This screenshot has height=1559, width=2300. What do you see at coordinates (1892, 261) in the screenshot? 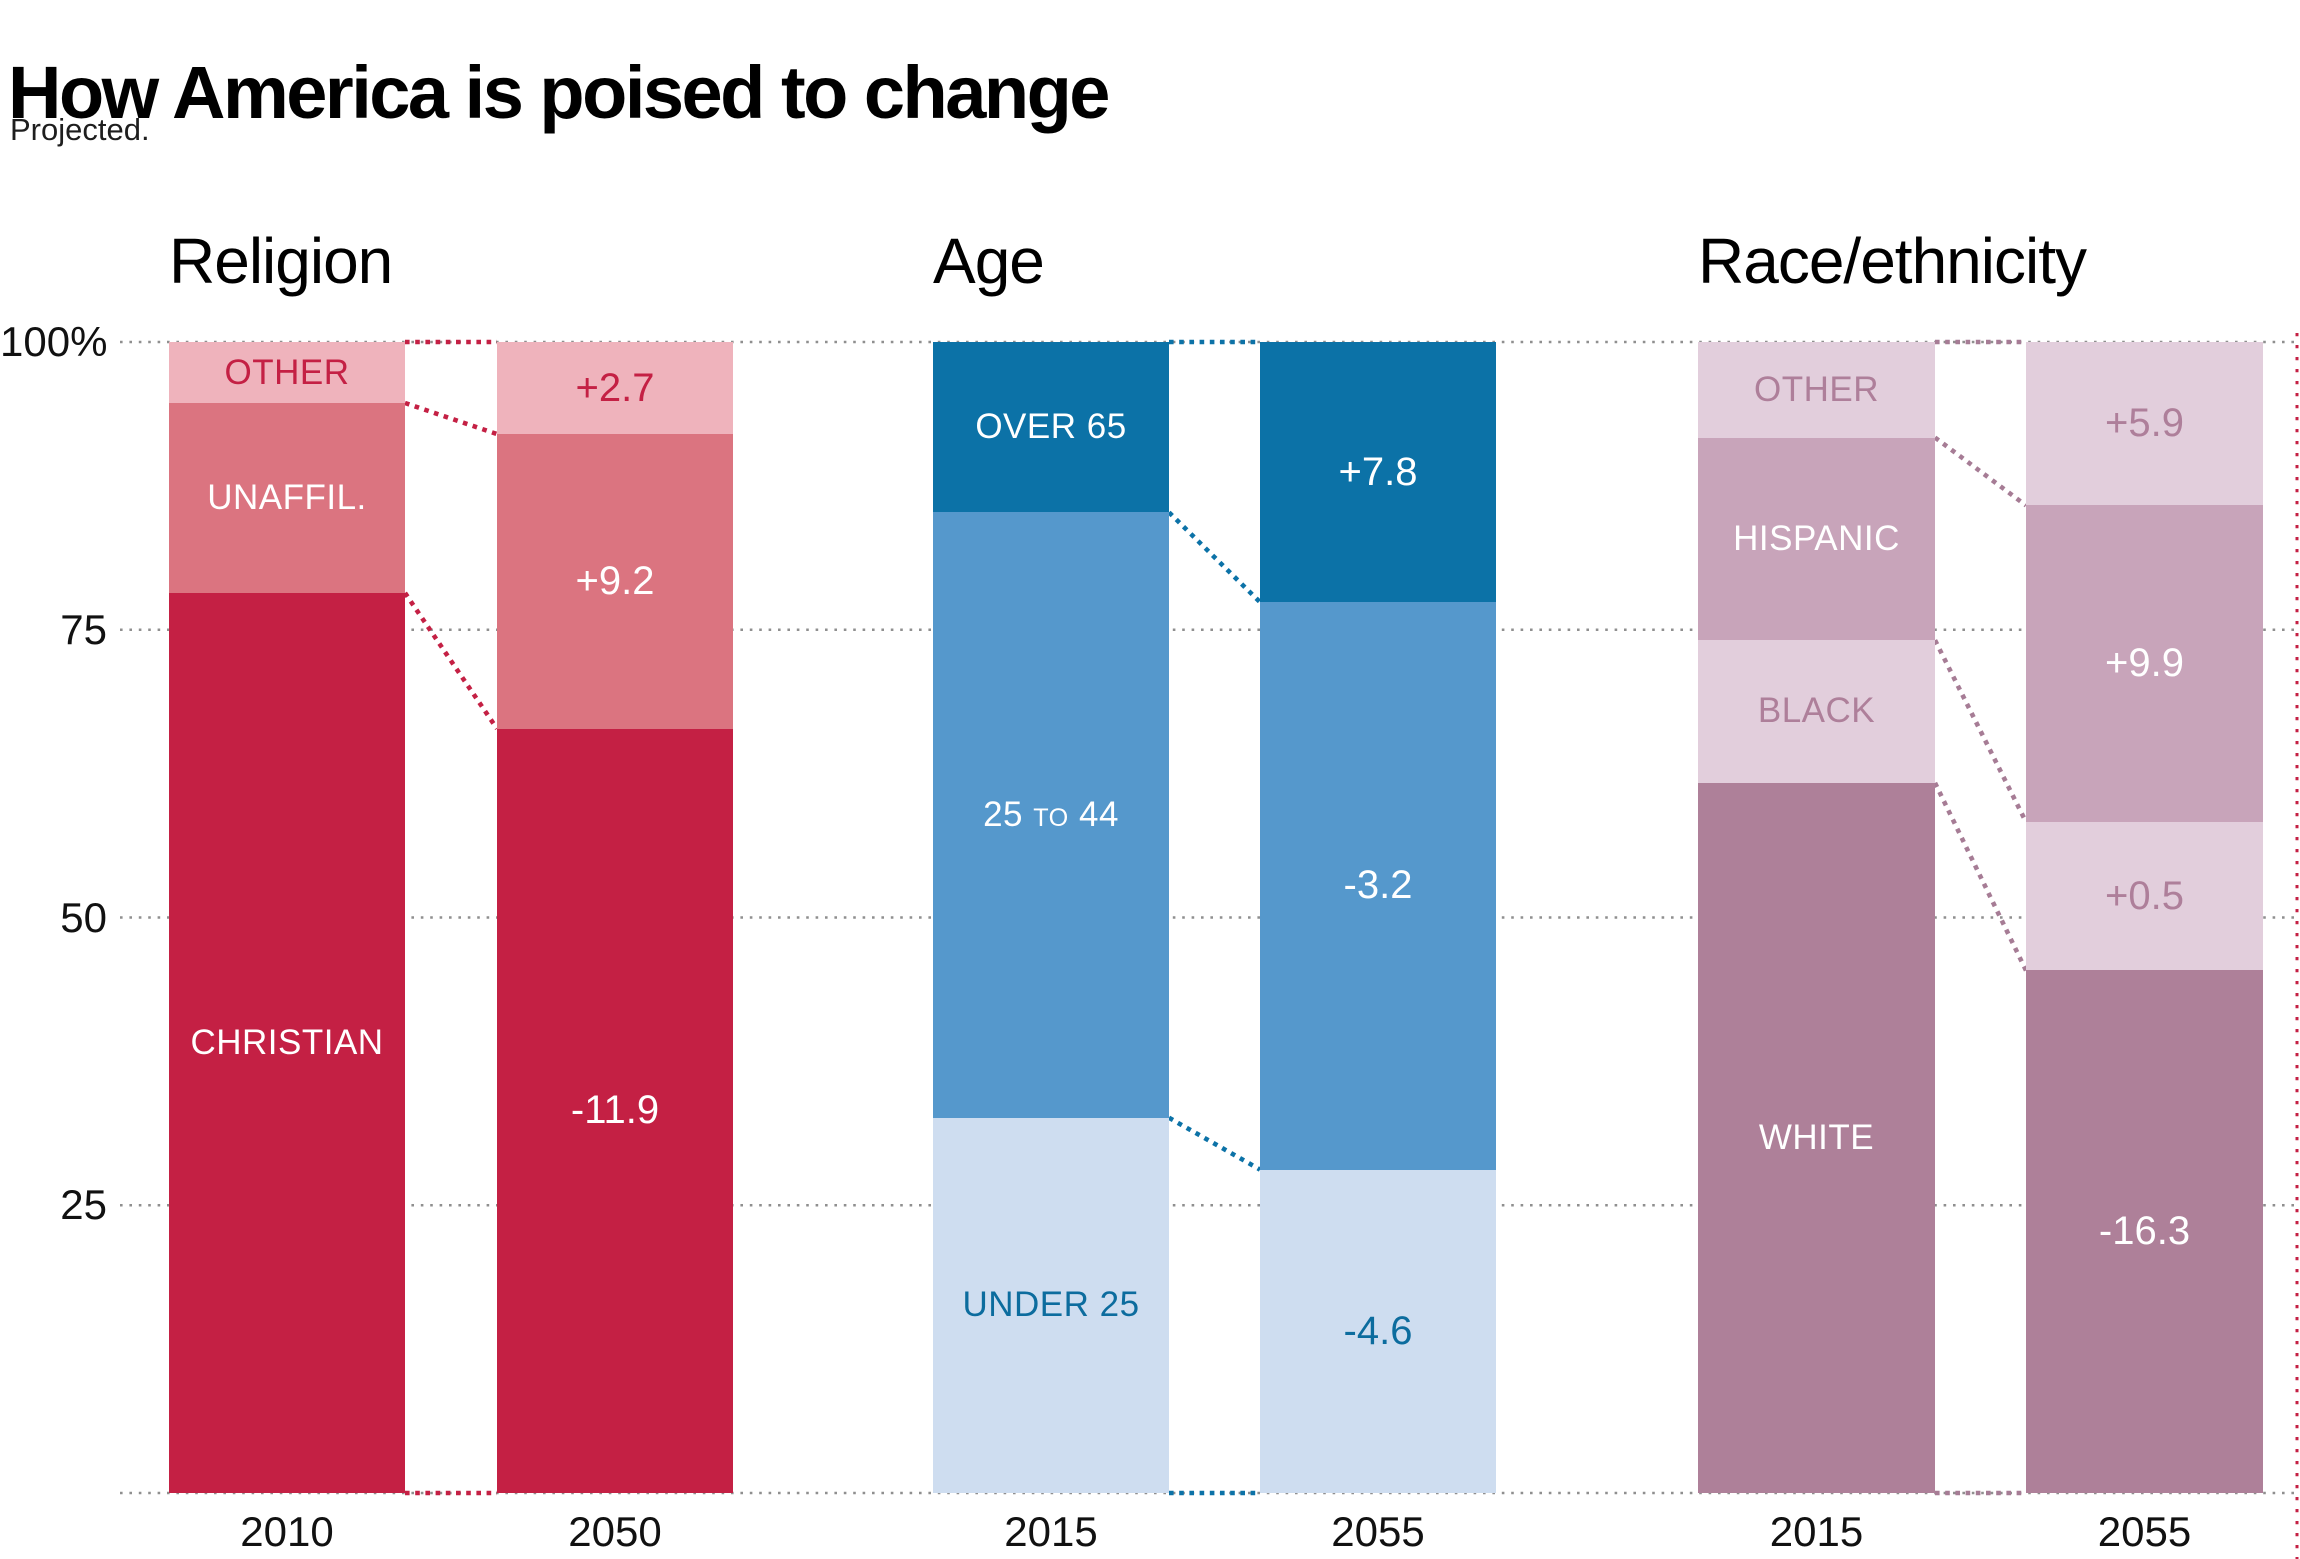
I see `section-title-race-ethnicity: Race/ethnicity` at bounding box center [1892, 261].